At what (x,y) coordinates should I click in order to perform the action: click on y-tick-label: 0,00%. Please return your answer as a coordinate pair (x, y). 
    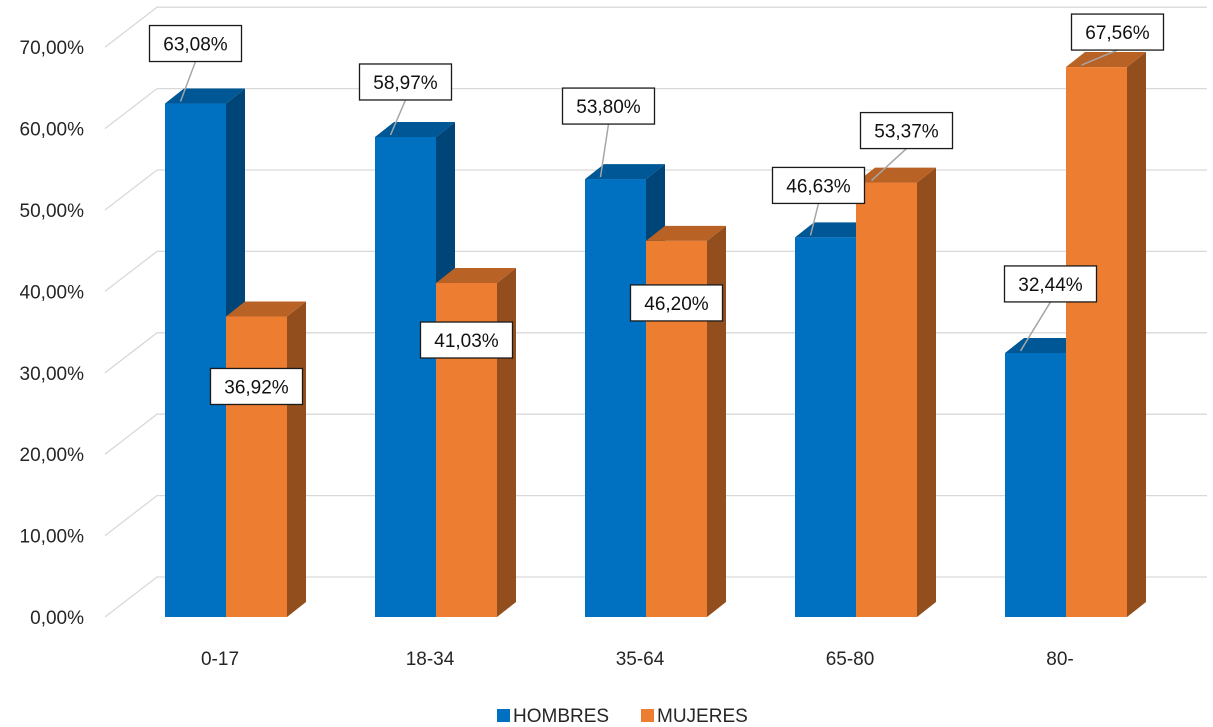
    Looking at the image, I should click on (57, 618).